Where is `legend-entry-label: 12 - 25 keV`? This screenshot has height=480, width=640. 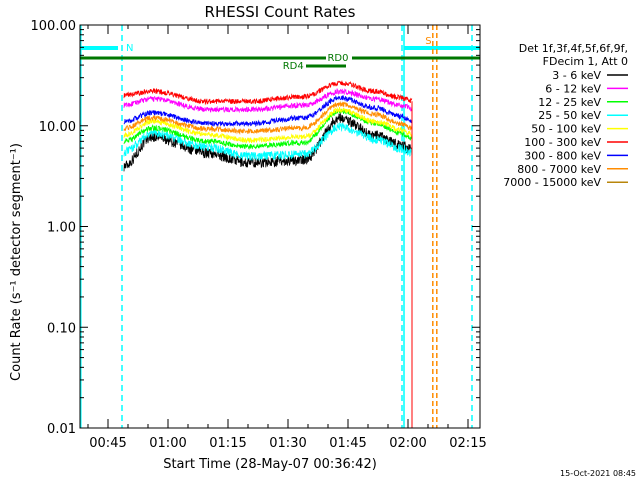
legend-entry-label: 12 - 25 keV is located at coordinates (569, 102).